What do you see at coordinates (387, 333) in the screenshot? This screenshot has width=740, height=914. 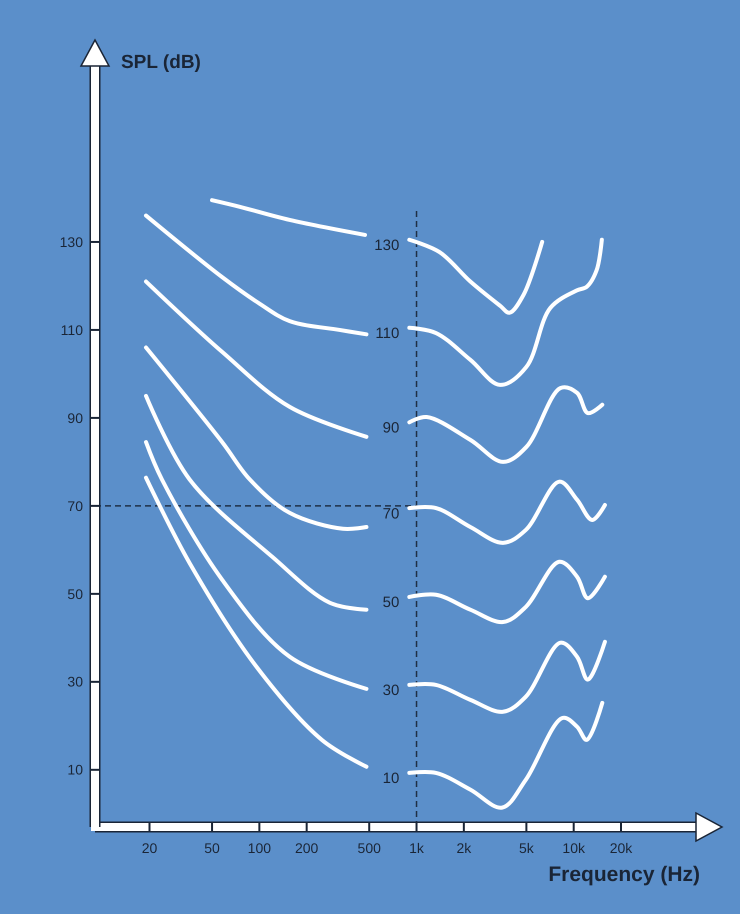 I see `series-label: 110` at bounding box center [387, 333].